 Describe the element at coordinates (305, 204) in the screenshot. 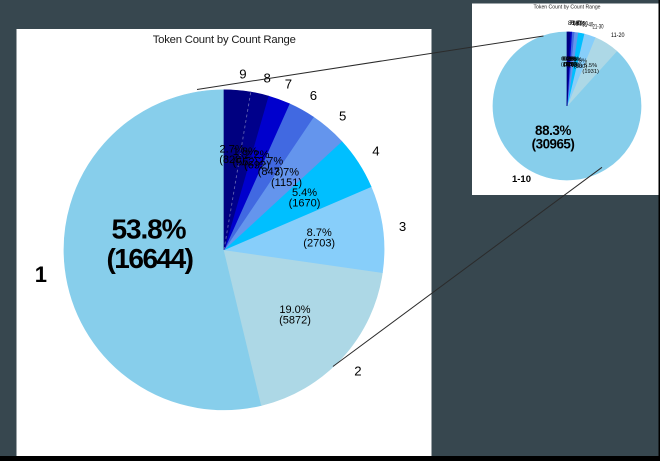

I see `svg-text: (1670)` at that location.